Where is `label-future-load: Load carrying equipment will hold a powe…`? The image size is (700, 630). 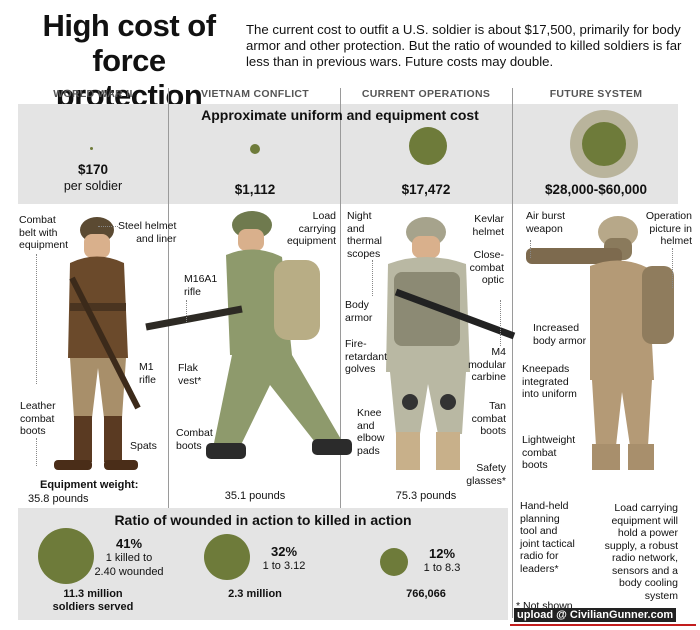 label-future-load: Load carrying equipment will hold a powe… is located at coordinates (641, 552).